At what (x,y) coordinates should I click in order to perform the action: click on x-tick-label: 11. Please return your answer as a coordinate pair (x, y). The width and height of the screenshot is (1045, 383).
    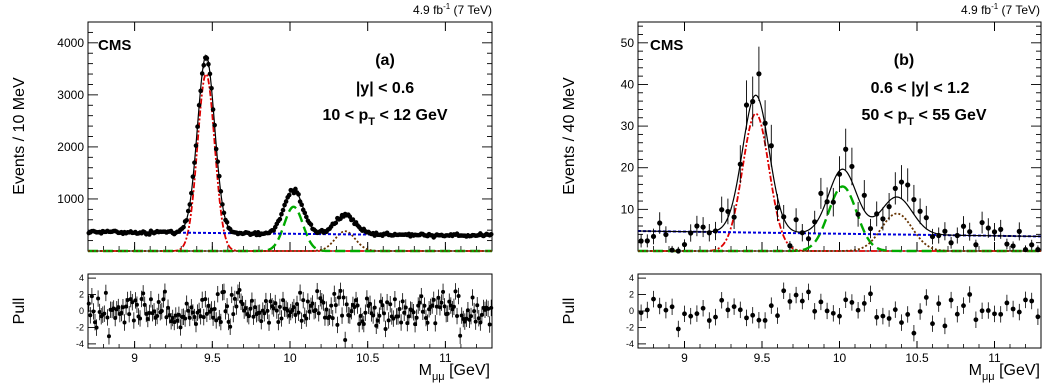
    Looking at the image, I should click on (445, 358).